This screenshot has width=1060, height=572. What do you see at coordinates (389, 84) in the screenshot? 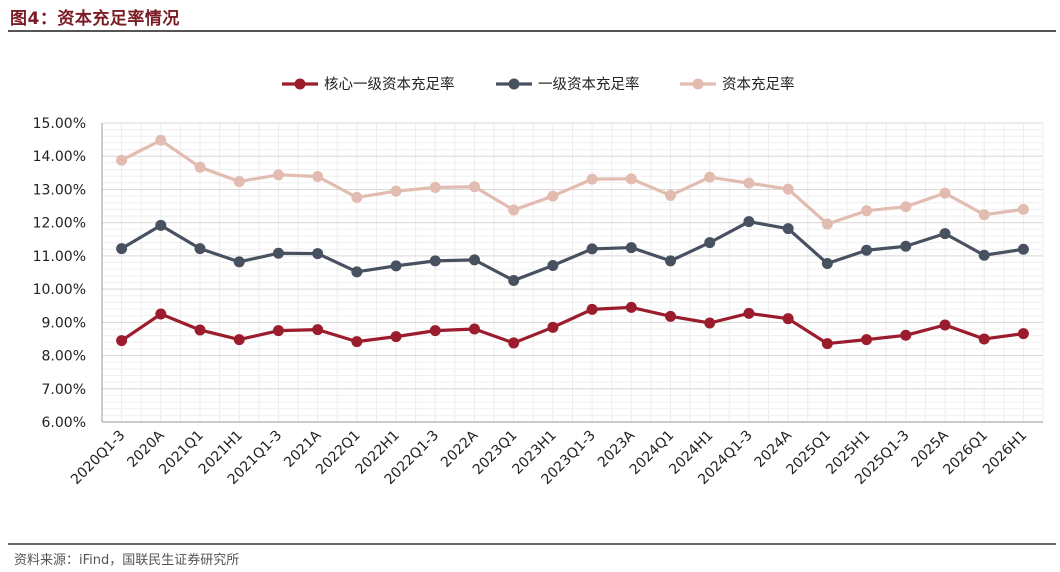
I see `legend-label: 核心一级资本充足率` at bounding box center [389, 84].